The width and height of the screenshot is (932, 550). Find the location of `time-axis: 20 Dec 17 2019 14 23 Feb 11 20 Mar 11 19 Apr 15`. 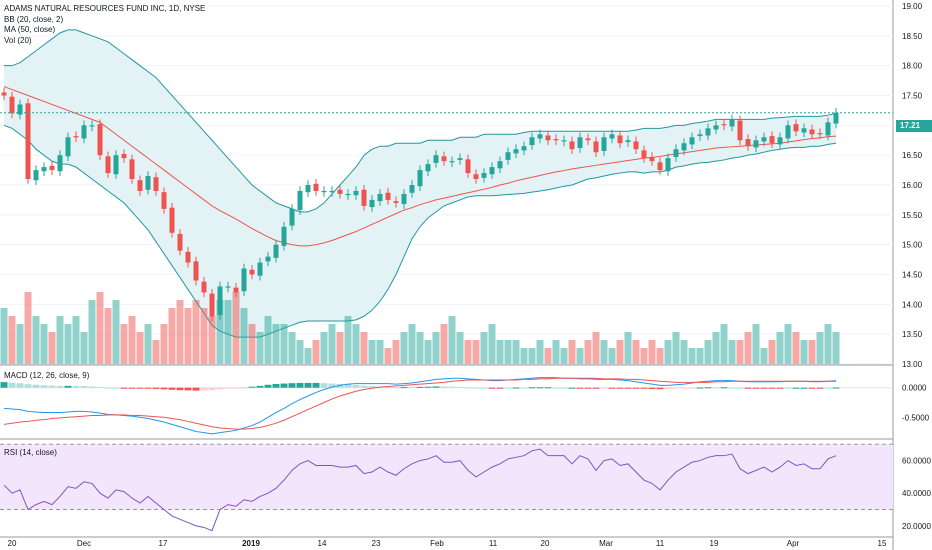

time-axis: 20 Dec 17 2019 14 23 Feb 11 20 Mar 11 19 Apr 15 is located at coordinates (447, 543).